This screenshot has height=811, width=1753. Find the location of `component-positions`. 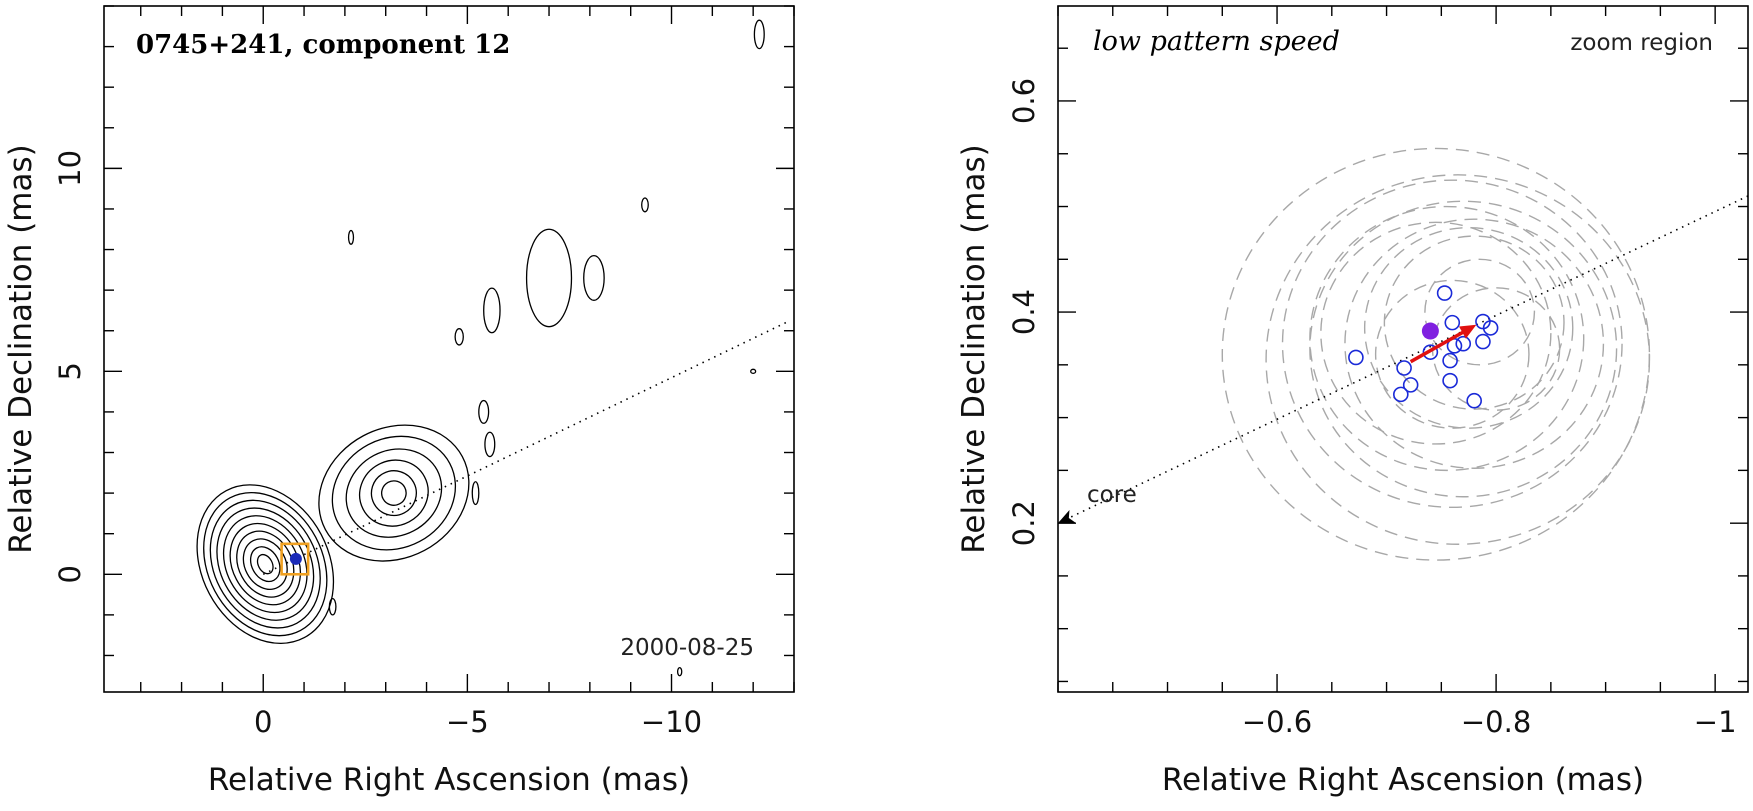

component-positions is located at coordinates (1423, 347).